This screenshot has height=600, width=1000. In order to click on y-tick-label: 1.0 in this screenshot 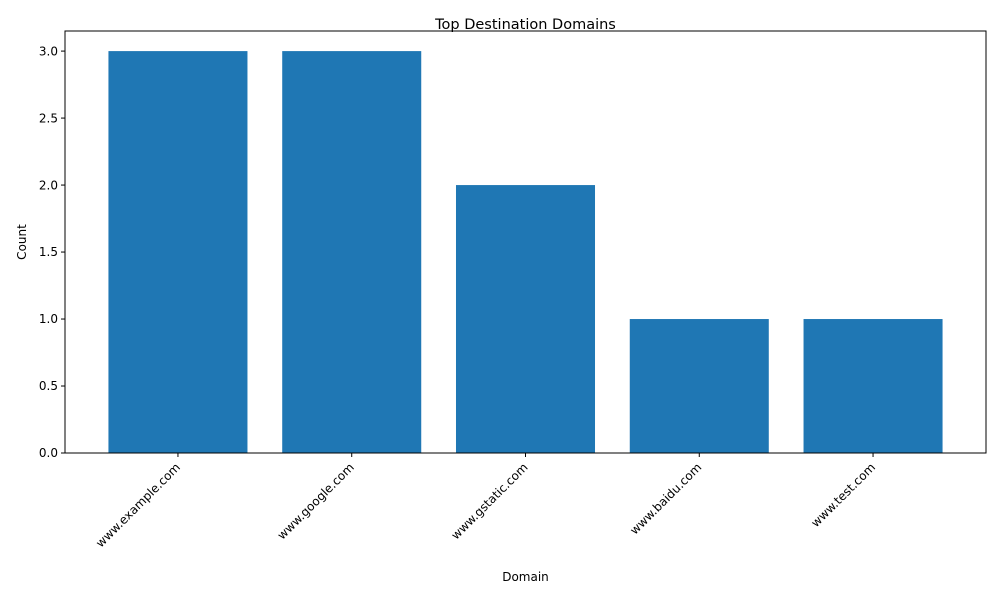, I will do `click(48, 319)`.